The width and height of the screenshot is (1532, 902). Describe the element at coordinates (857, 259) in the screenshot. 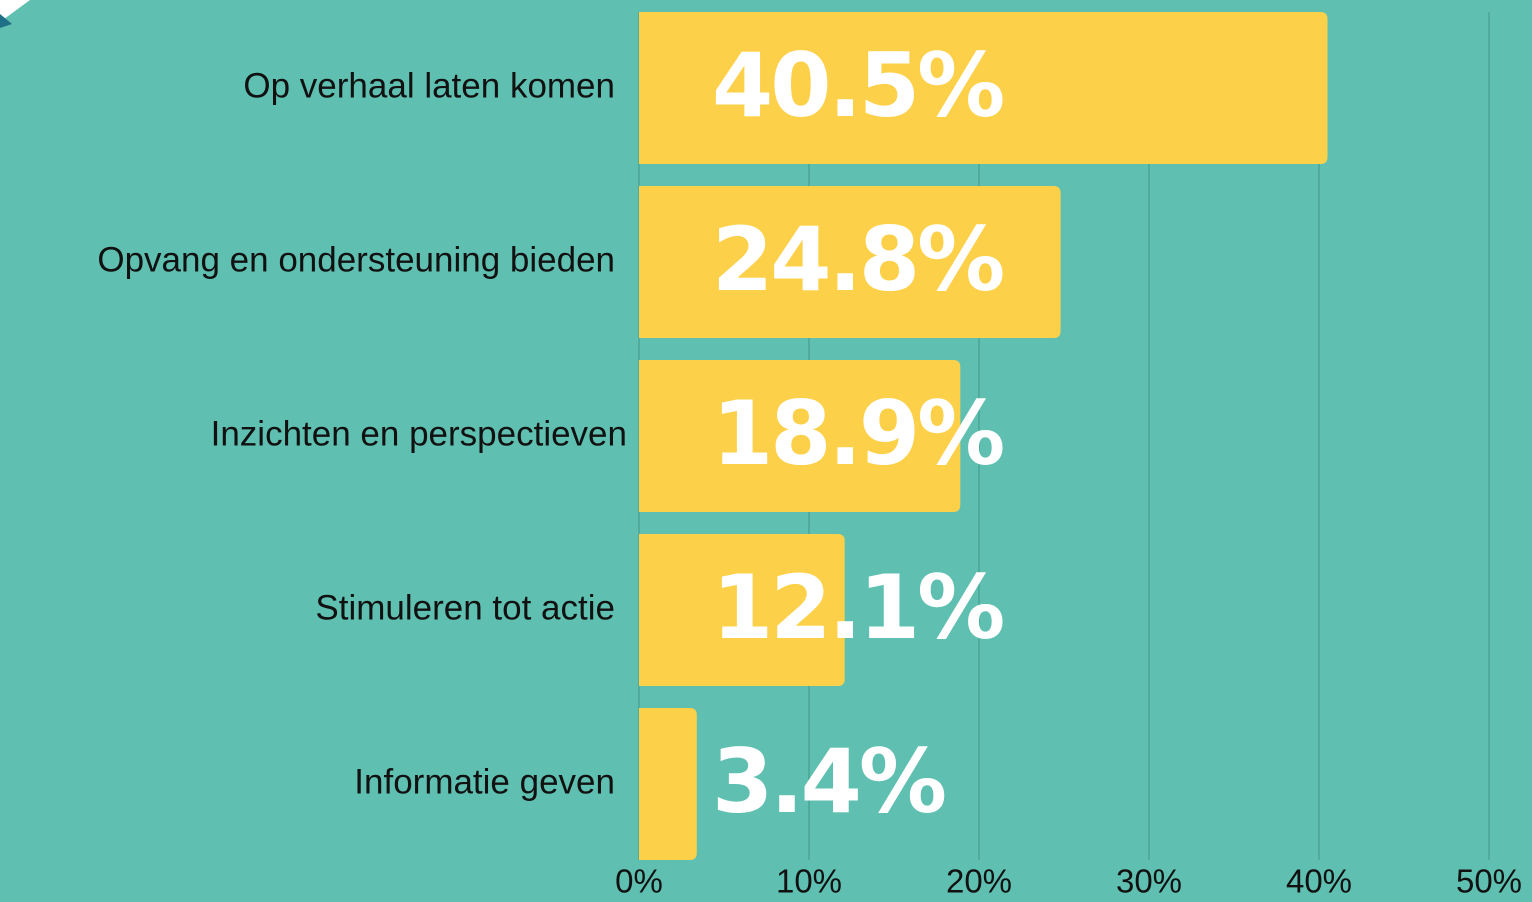

I see `value-label: 24.8%` at that location.